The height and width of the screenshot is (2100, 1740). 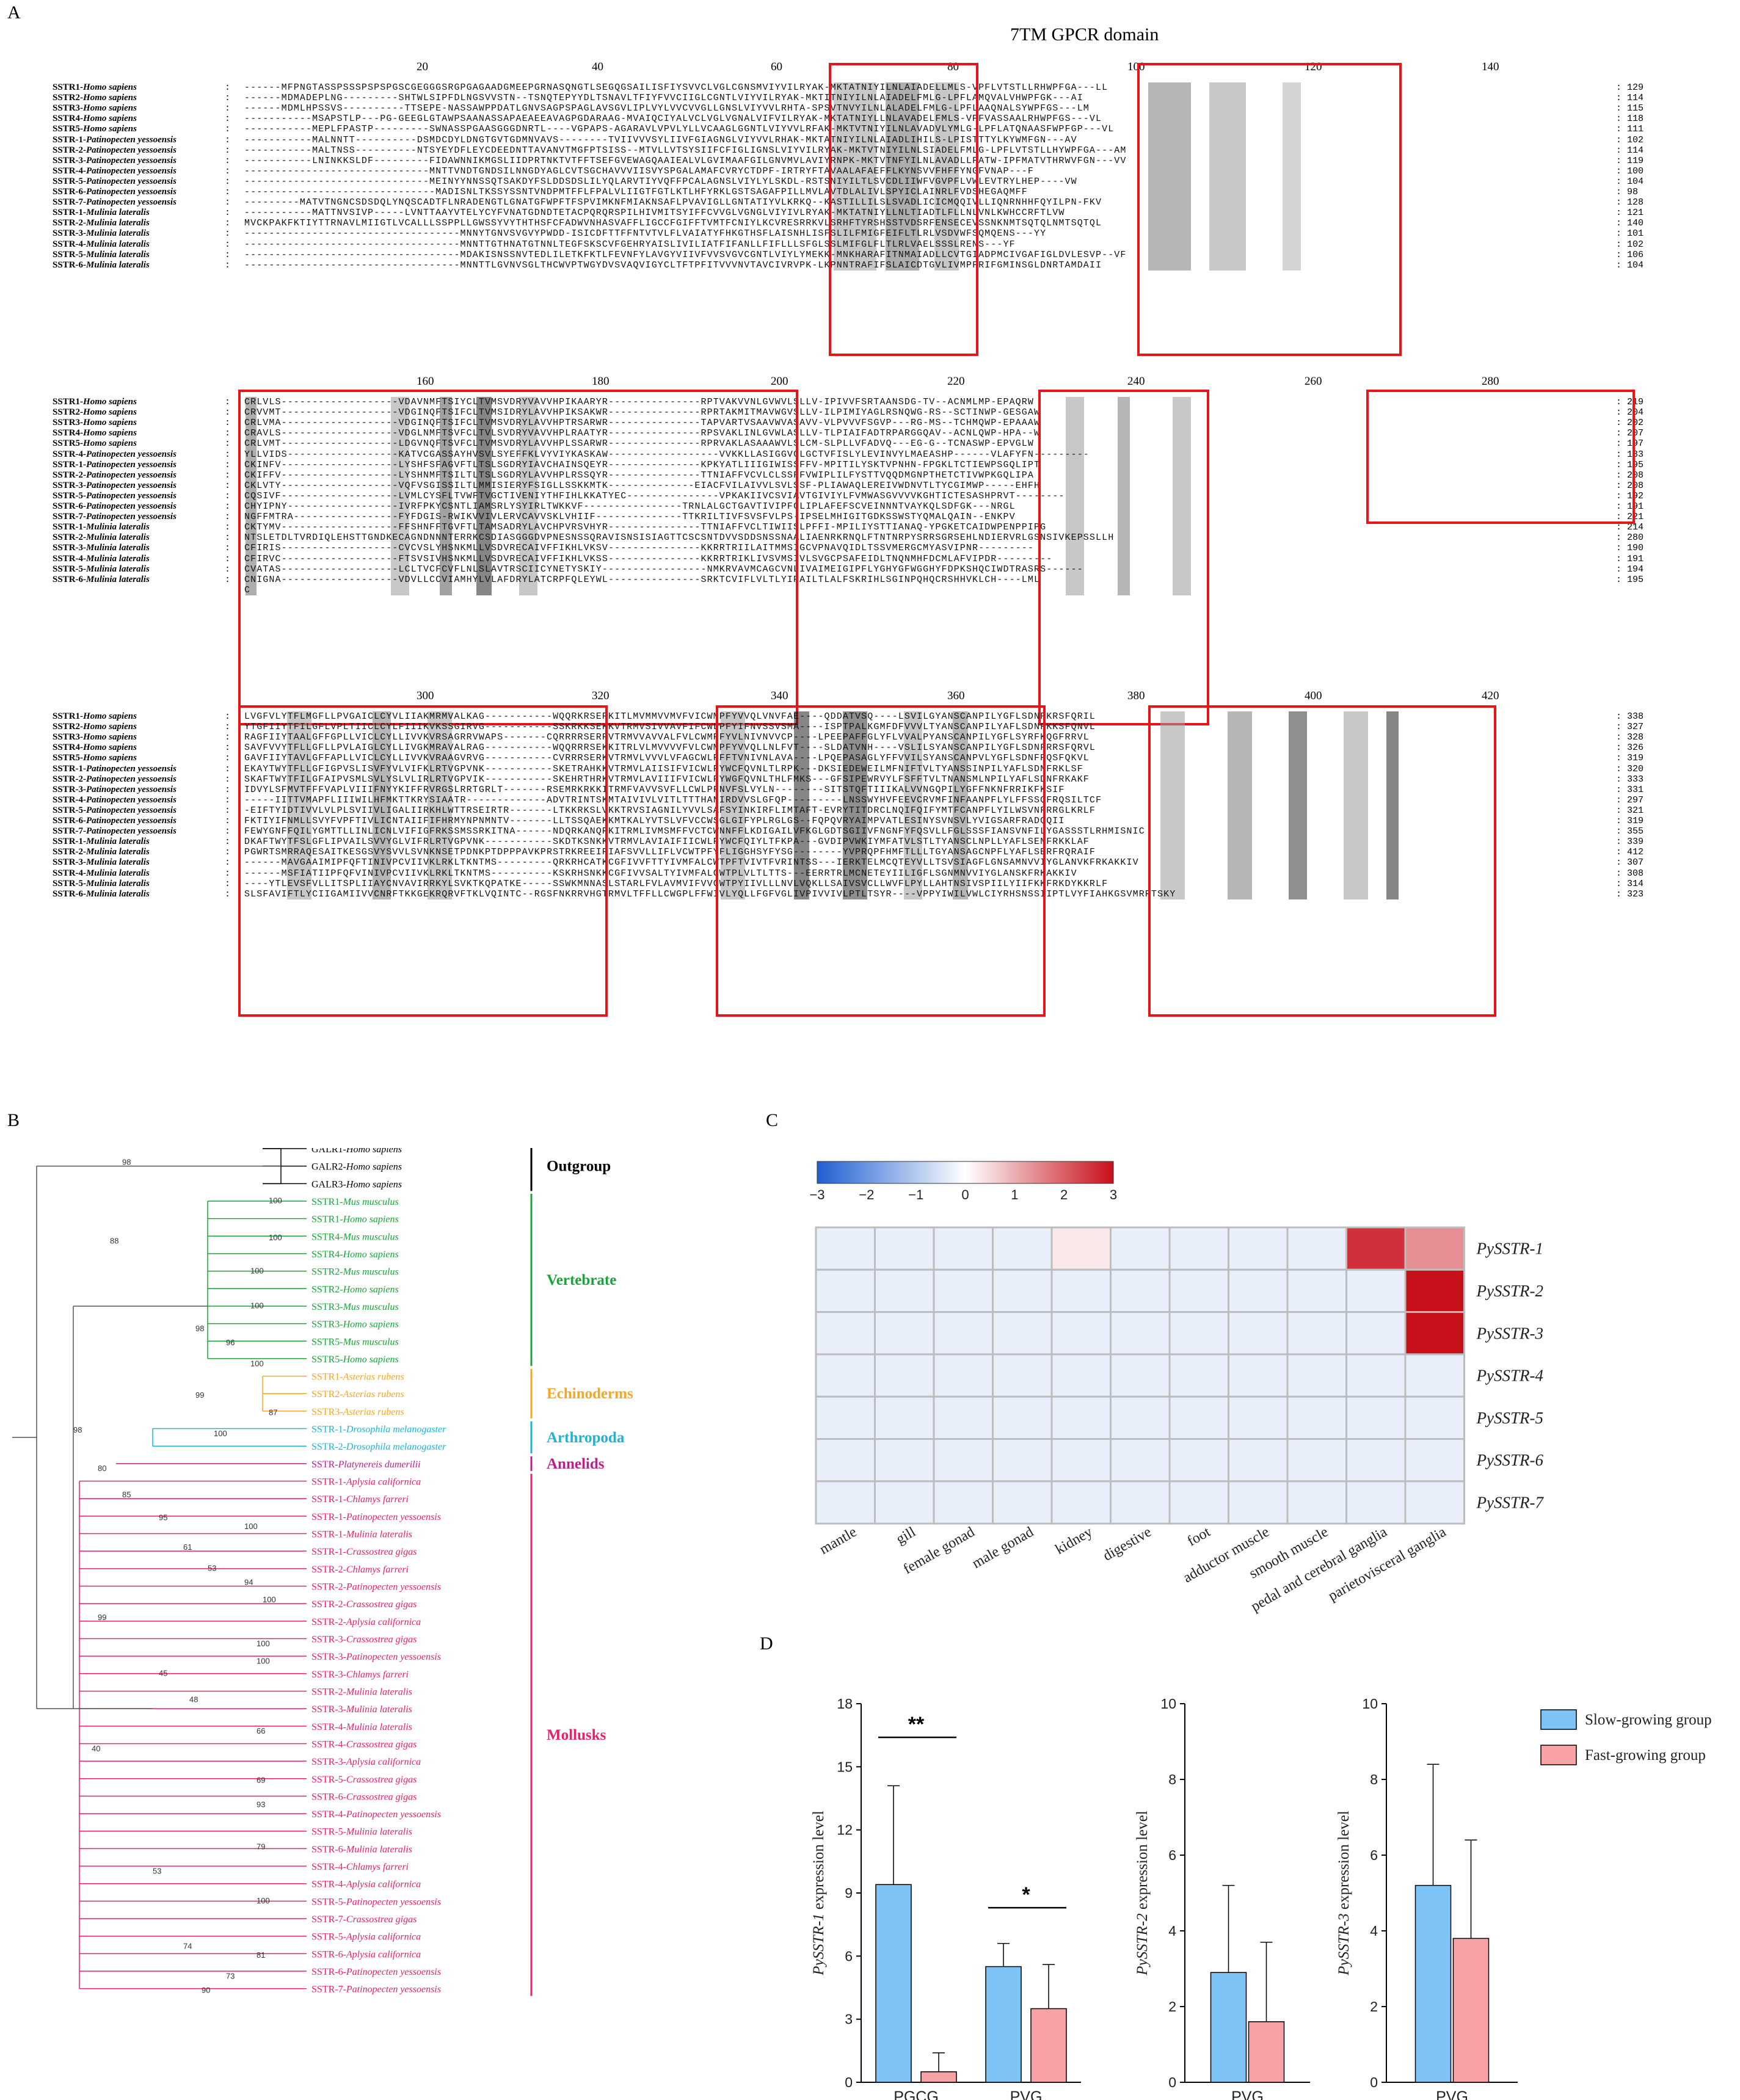 I want to click on y-tick-label: 2, so click(x=1374, y=2007).